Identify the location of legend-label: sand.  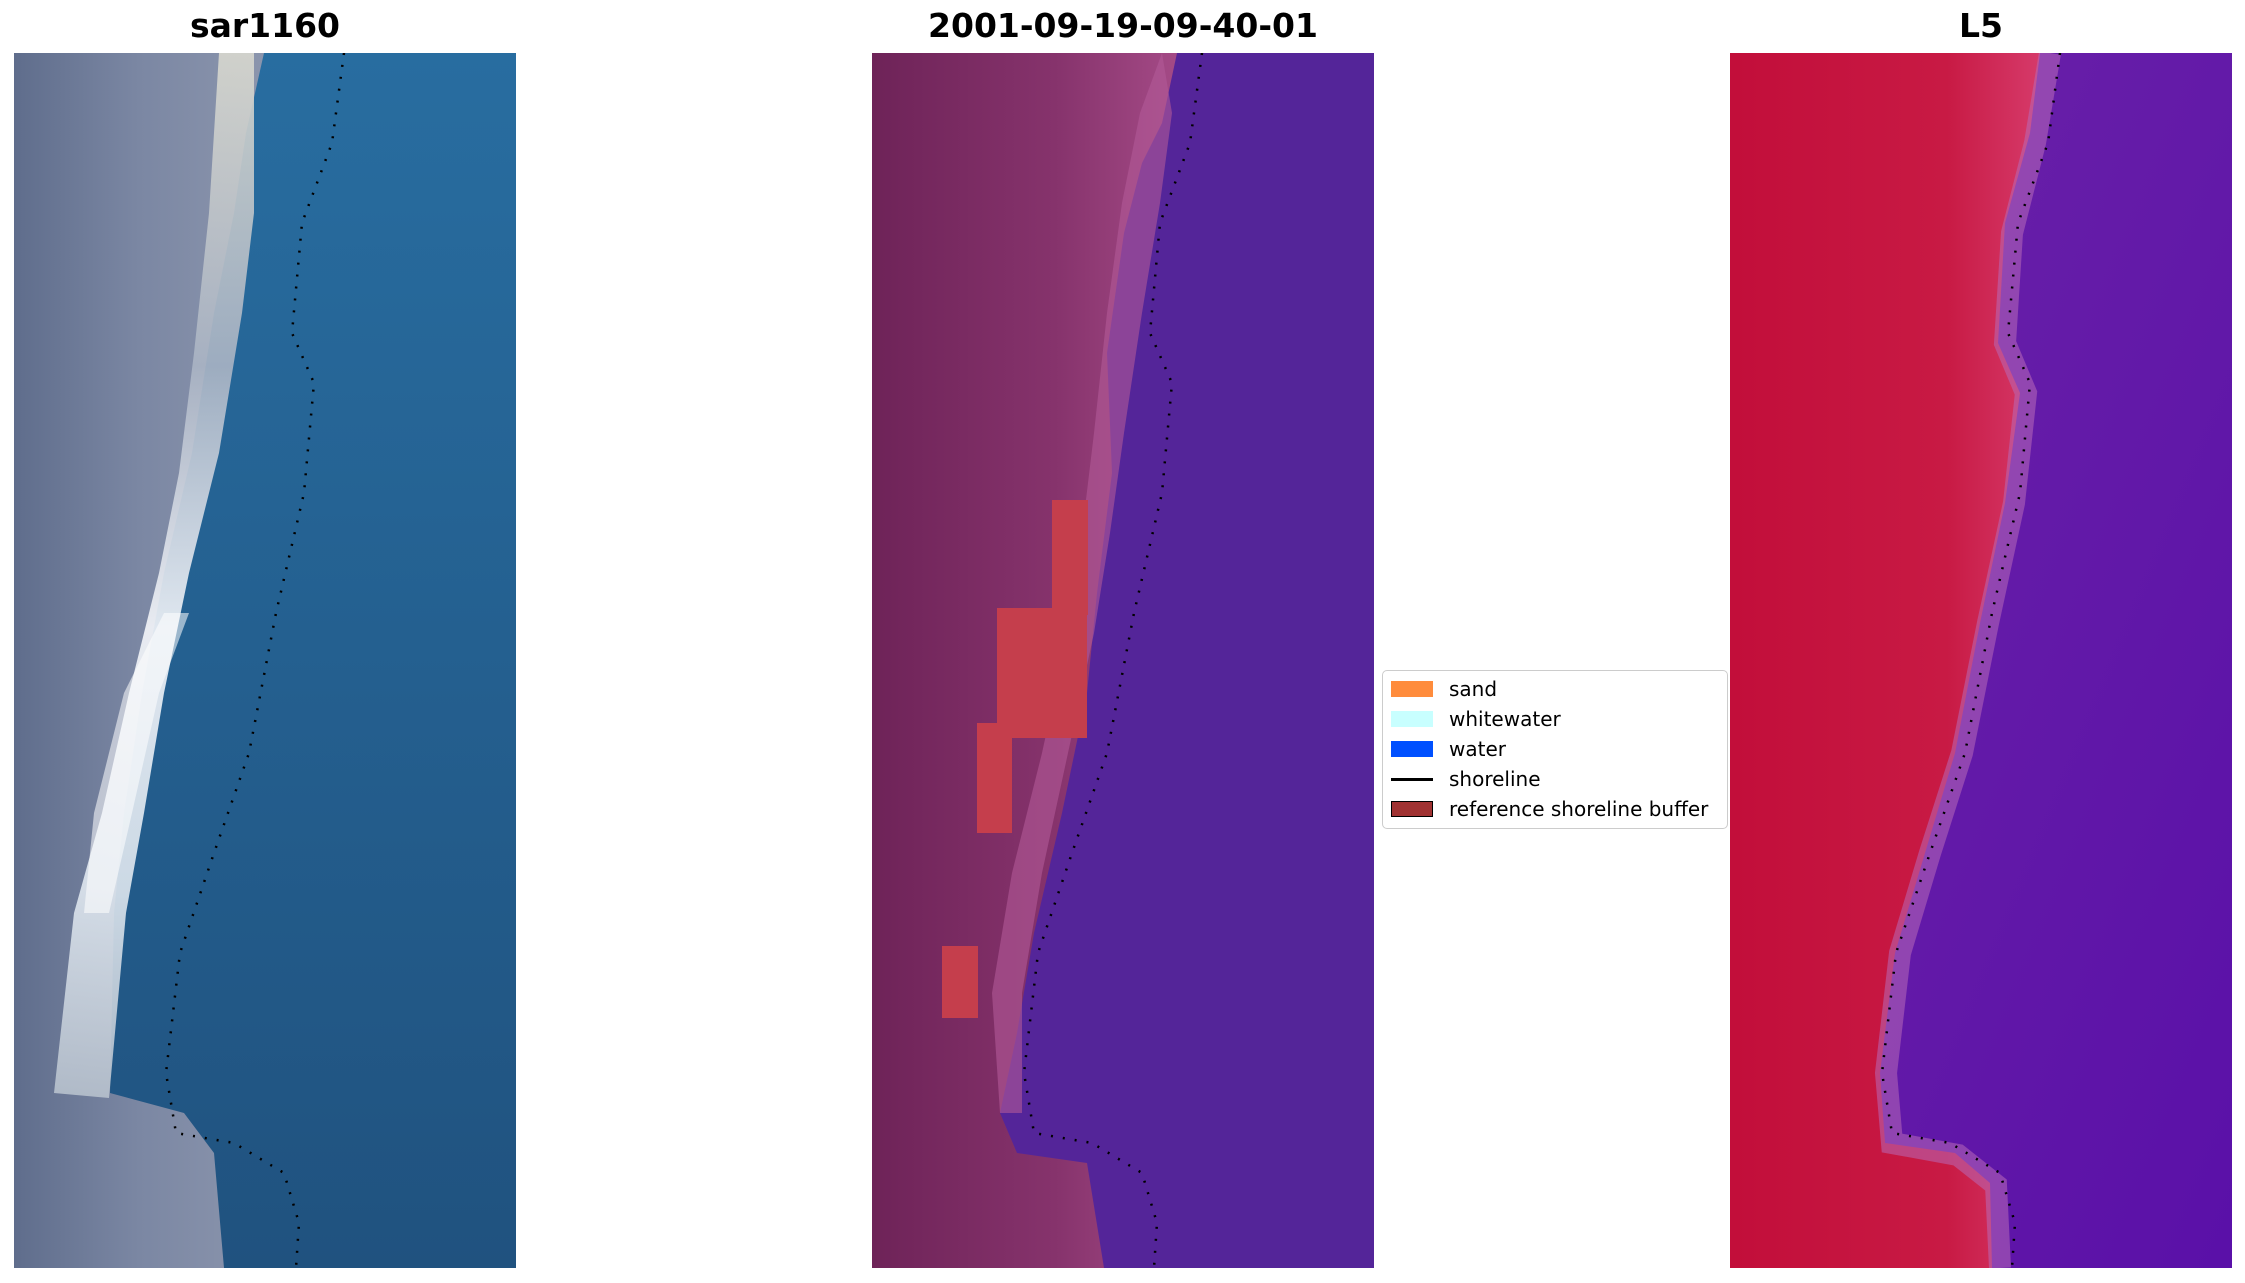
(1473, 689).